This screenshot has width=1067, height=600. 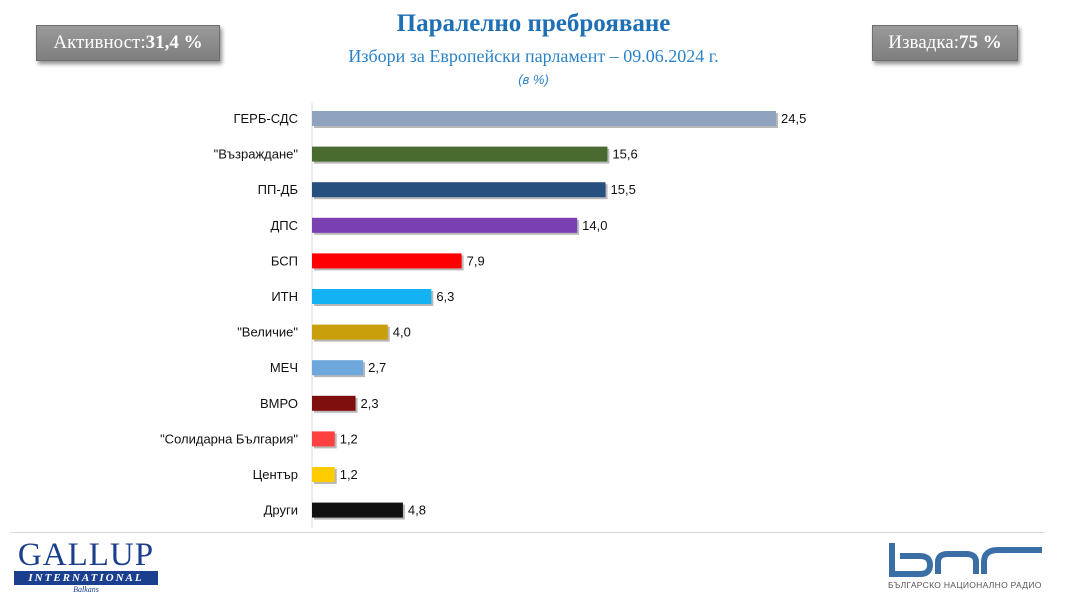 What do you see at coordinates (284, 225) in the screenshot?
I see `category-label: ДПС` at bounding box center [284, 225].